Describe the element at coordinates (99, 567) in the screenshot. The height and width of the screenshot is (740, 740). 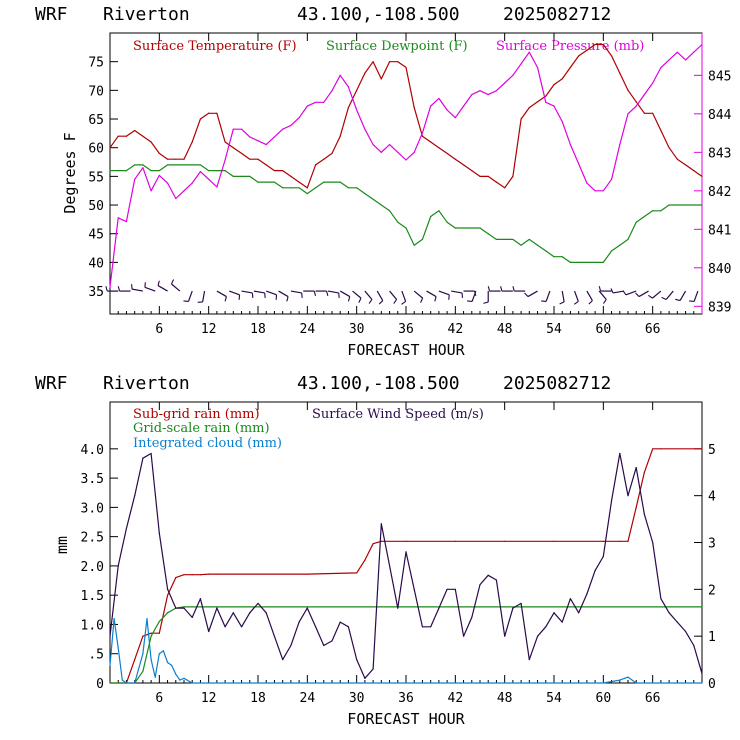
I see `chart2-left-y-ticks: 0 .5 1.0 1.5 2.0 2.5 3.0 3.5 4.0` at that location.